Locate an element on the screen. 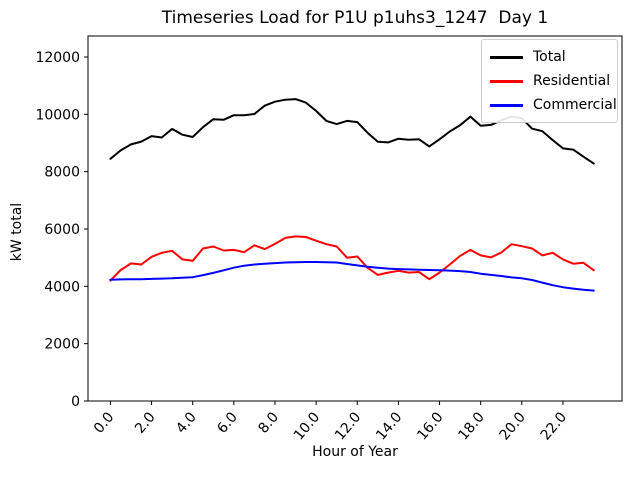 Image resolution: width=640 pixels, height=480 pixels. y-tick-label: 4000 is located at coordinates (62, 287).